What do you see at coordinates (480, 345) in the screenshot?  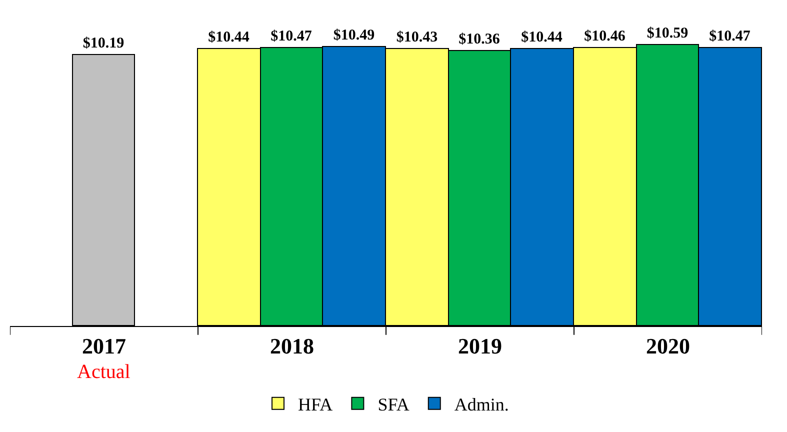 I see `x-tick-label: 2019` at bounding box center [480, 345].